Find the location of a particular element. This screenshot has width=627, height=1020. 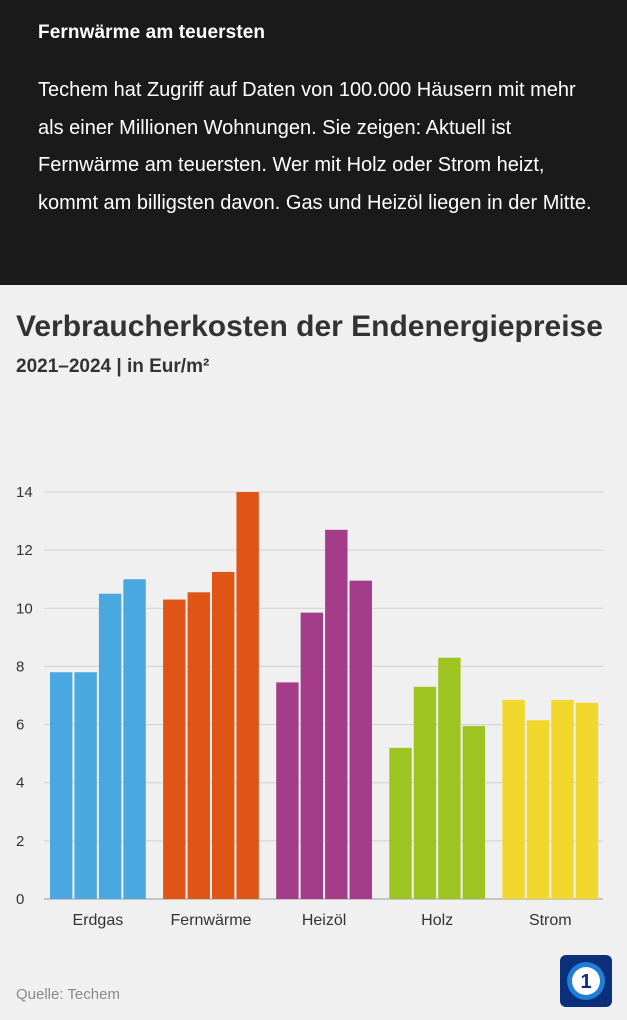

ard-logo-icon: 1 is located at coordinates (586, 981).